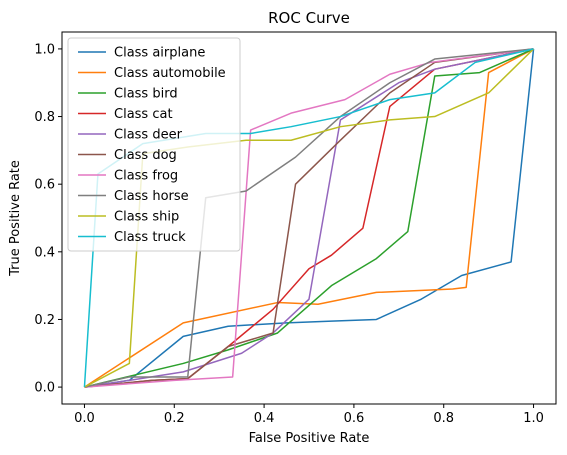  What do you see at coordinates (15, 218) in the screenshot?
I see `y-axis-label: True Positive Rate` at bounding box center [15, 218].